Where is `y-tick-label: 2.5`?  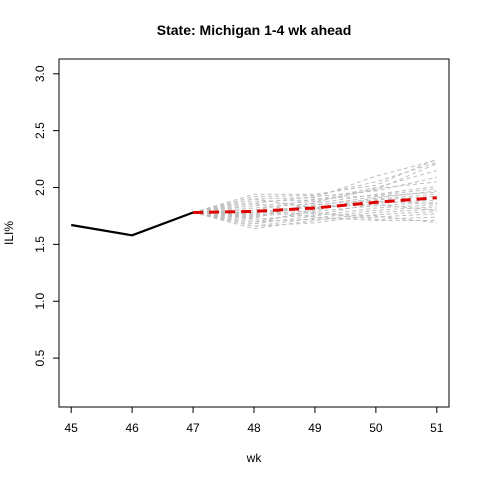 y-tick-label: 2.5 is located at coordinates (40, 130).